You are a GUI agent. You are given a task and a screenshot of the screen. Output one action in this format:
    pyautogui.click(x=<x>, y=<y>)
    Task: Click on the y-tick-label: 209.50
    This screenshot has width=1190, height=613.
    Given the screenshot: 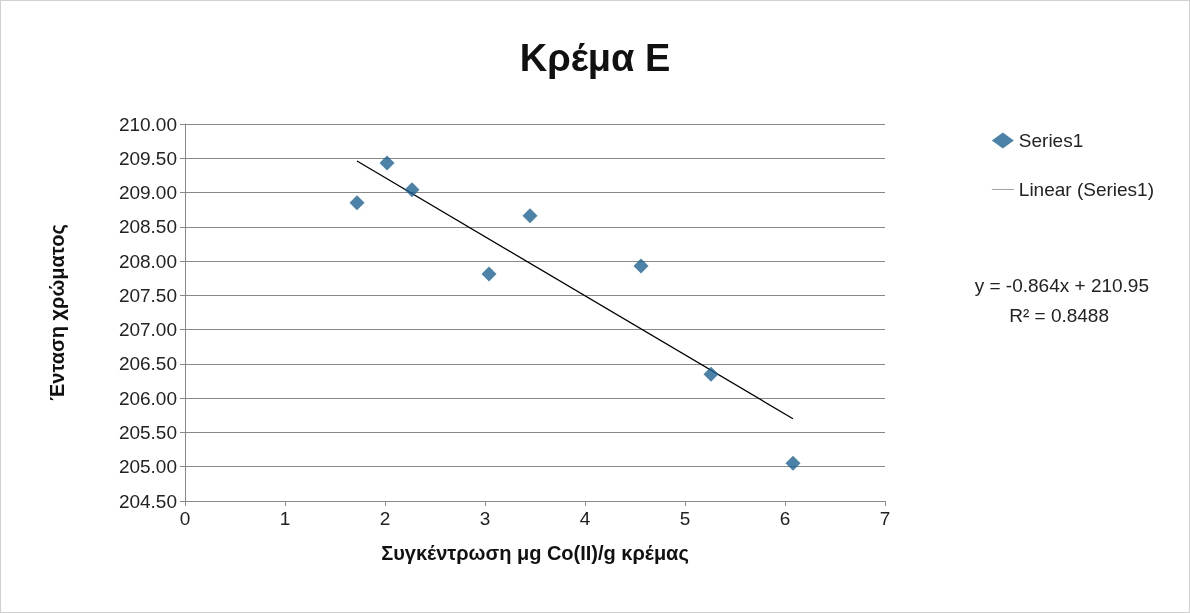 What is the action you would take?
    pyautogui.click(x=147, y=158)
    